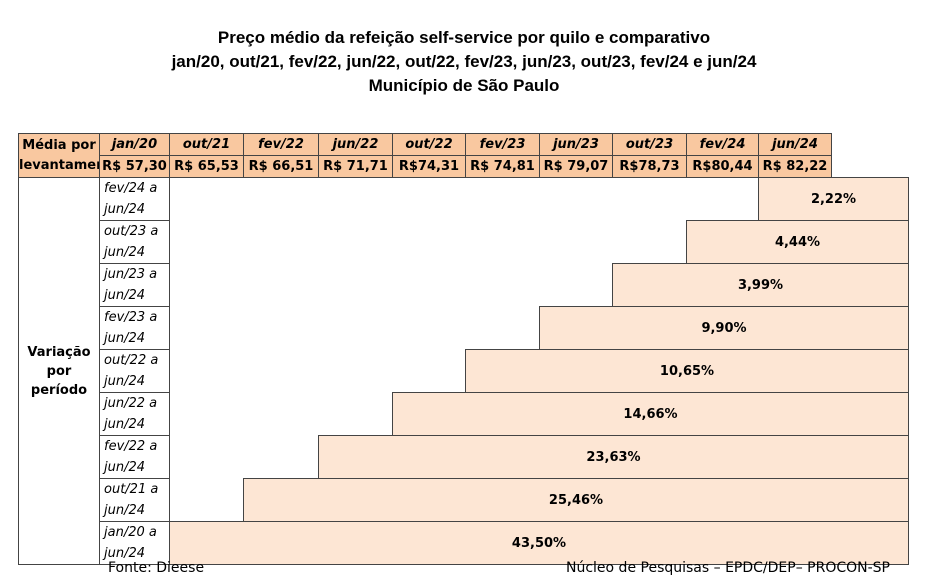 Image resolution: width=928 pixels, height=588 pixels. I want to click on corner-label-line-1: Média por, so click(59, 145).